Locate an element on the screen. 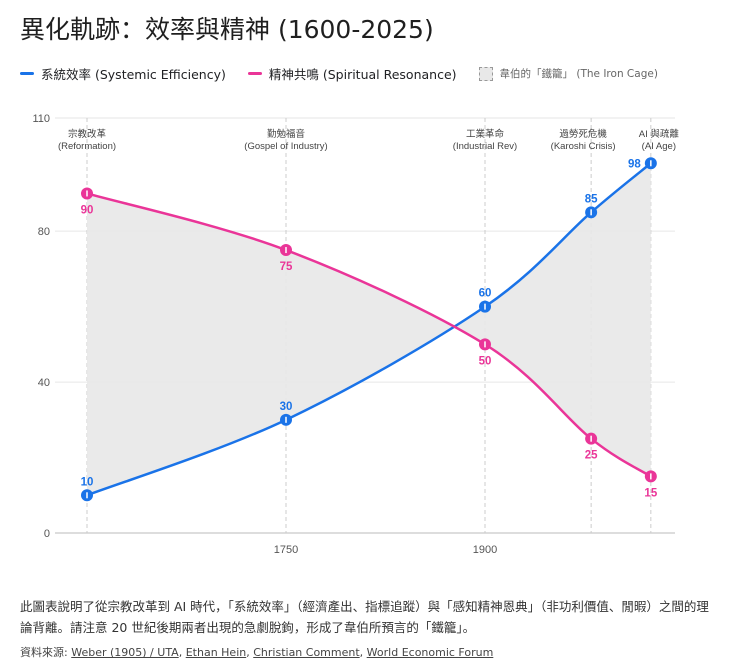  source-link: Christian Comment is located at coordinates (306, 652).